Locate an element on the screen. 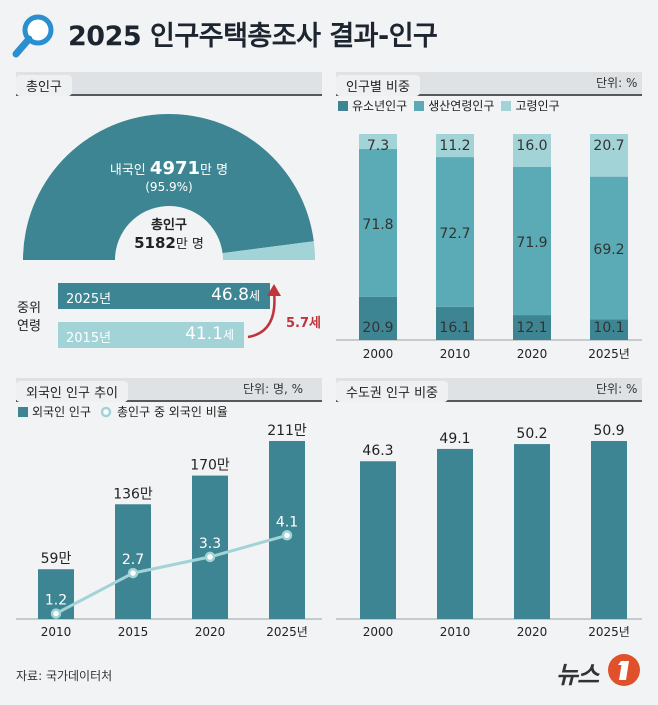 The height and width of the screenshot is (705, 658). section-label-total: 총인구 is located at coordinates (44, 85).